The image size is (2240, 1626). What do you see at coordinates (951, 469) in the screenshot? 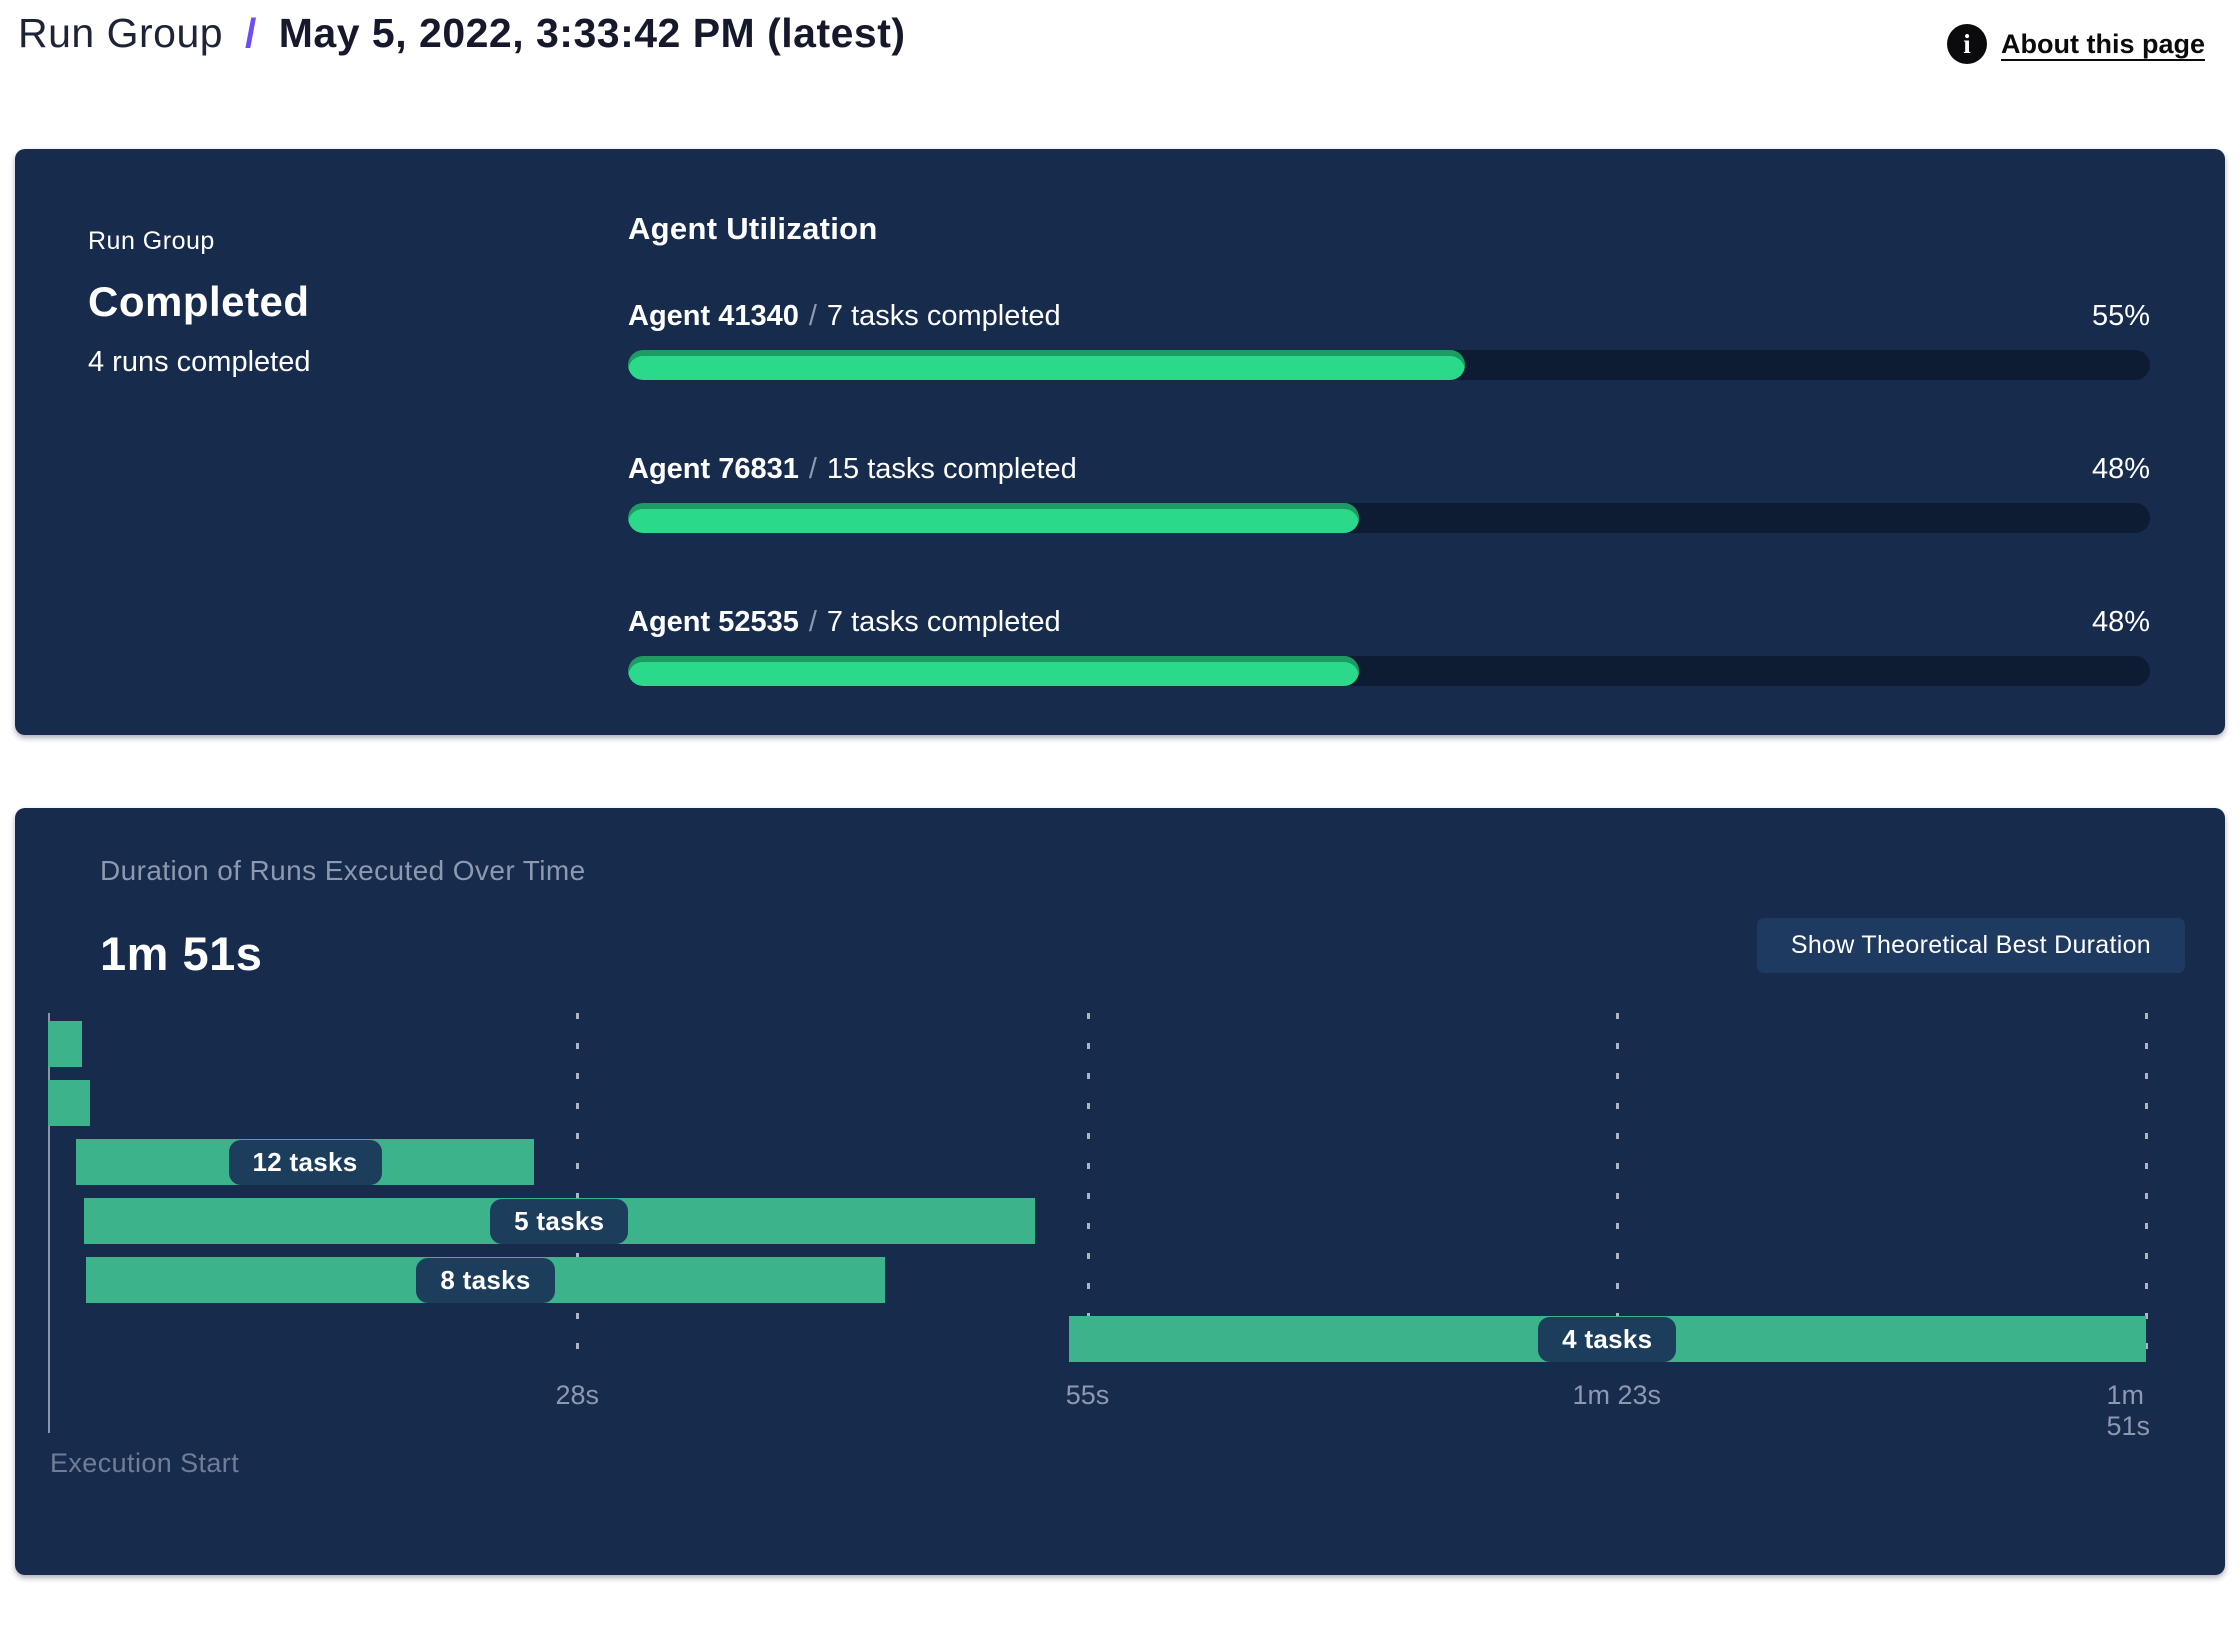
I see `agent-tasks-completed: 15 tasks completed` at bounding box center [951, 469].